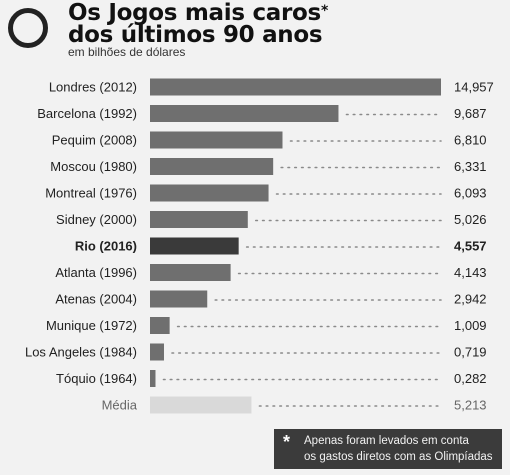 The image size is (510, 475). What do you see at coordinates (120, 405) in the screenshot?
I see `category-label-media: Média` at bounding box center [120, 405].